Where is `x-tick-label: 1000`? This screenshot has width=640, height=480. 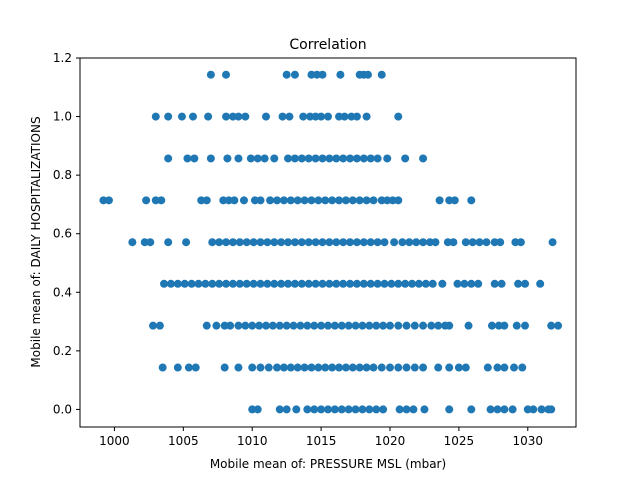 x-tick-label: 1000 is located at coordinates (114, 441).